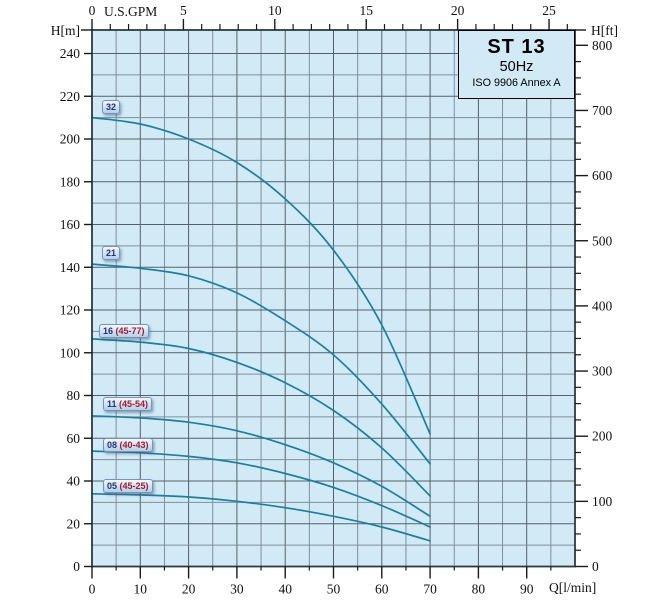  I want to click on right-axis-tick-label: 0, so click(595, 566).